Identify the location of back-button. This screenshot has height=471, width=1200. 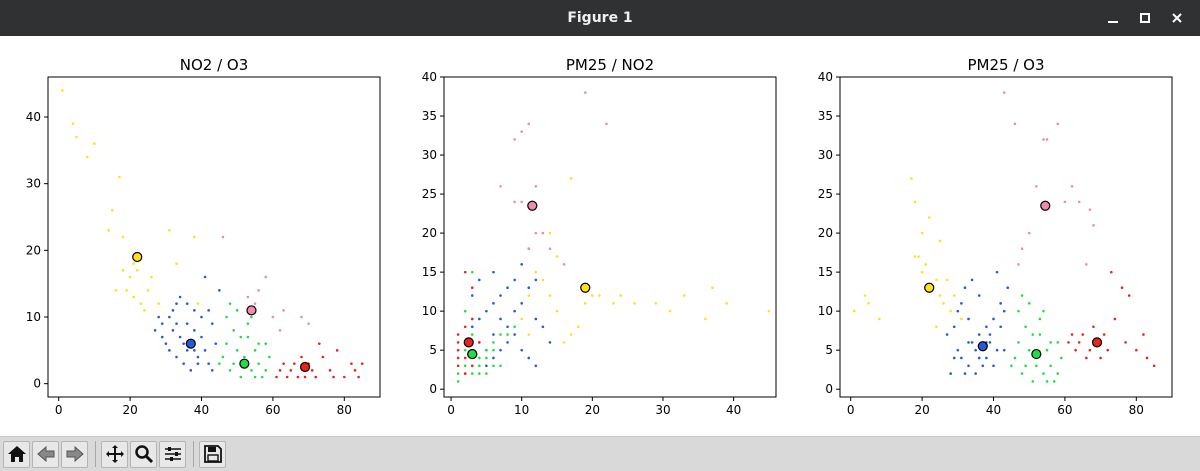
(45, 454).